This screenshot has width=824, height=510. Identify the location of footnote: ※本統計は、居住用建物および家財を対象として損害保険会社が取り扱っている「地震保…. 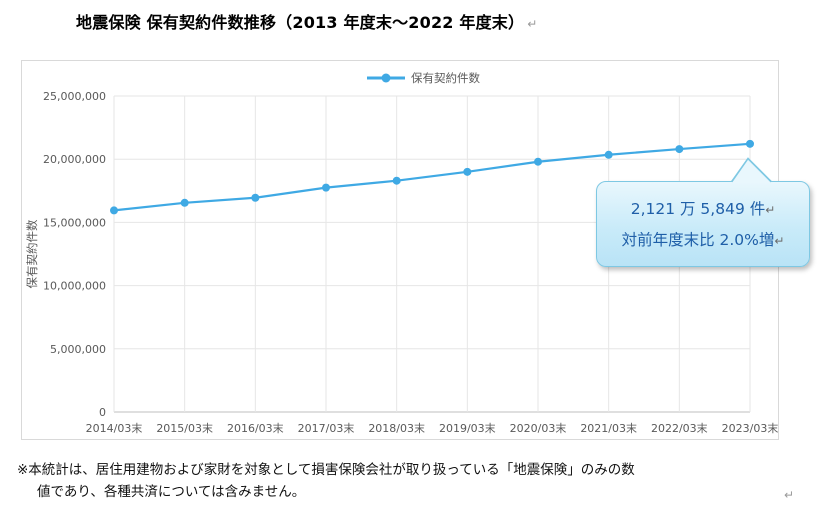
(402, 481).